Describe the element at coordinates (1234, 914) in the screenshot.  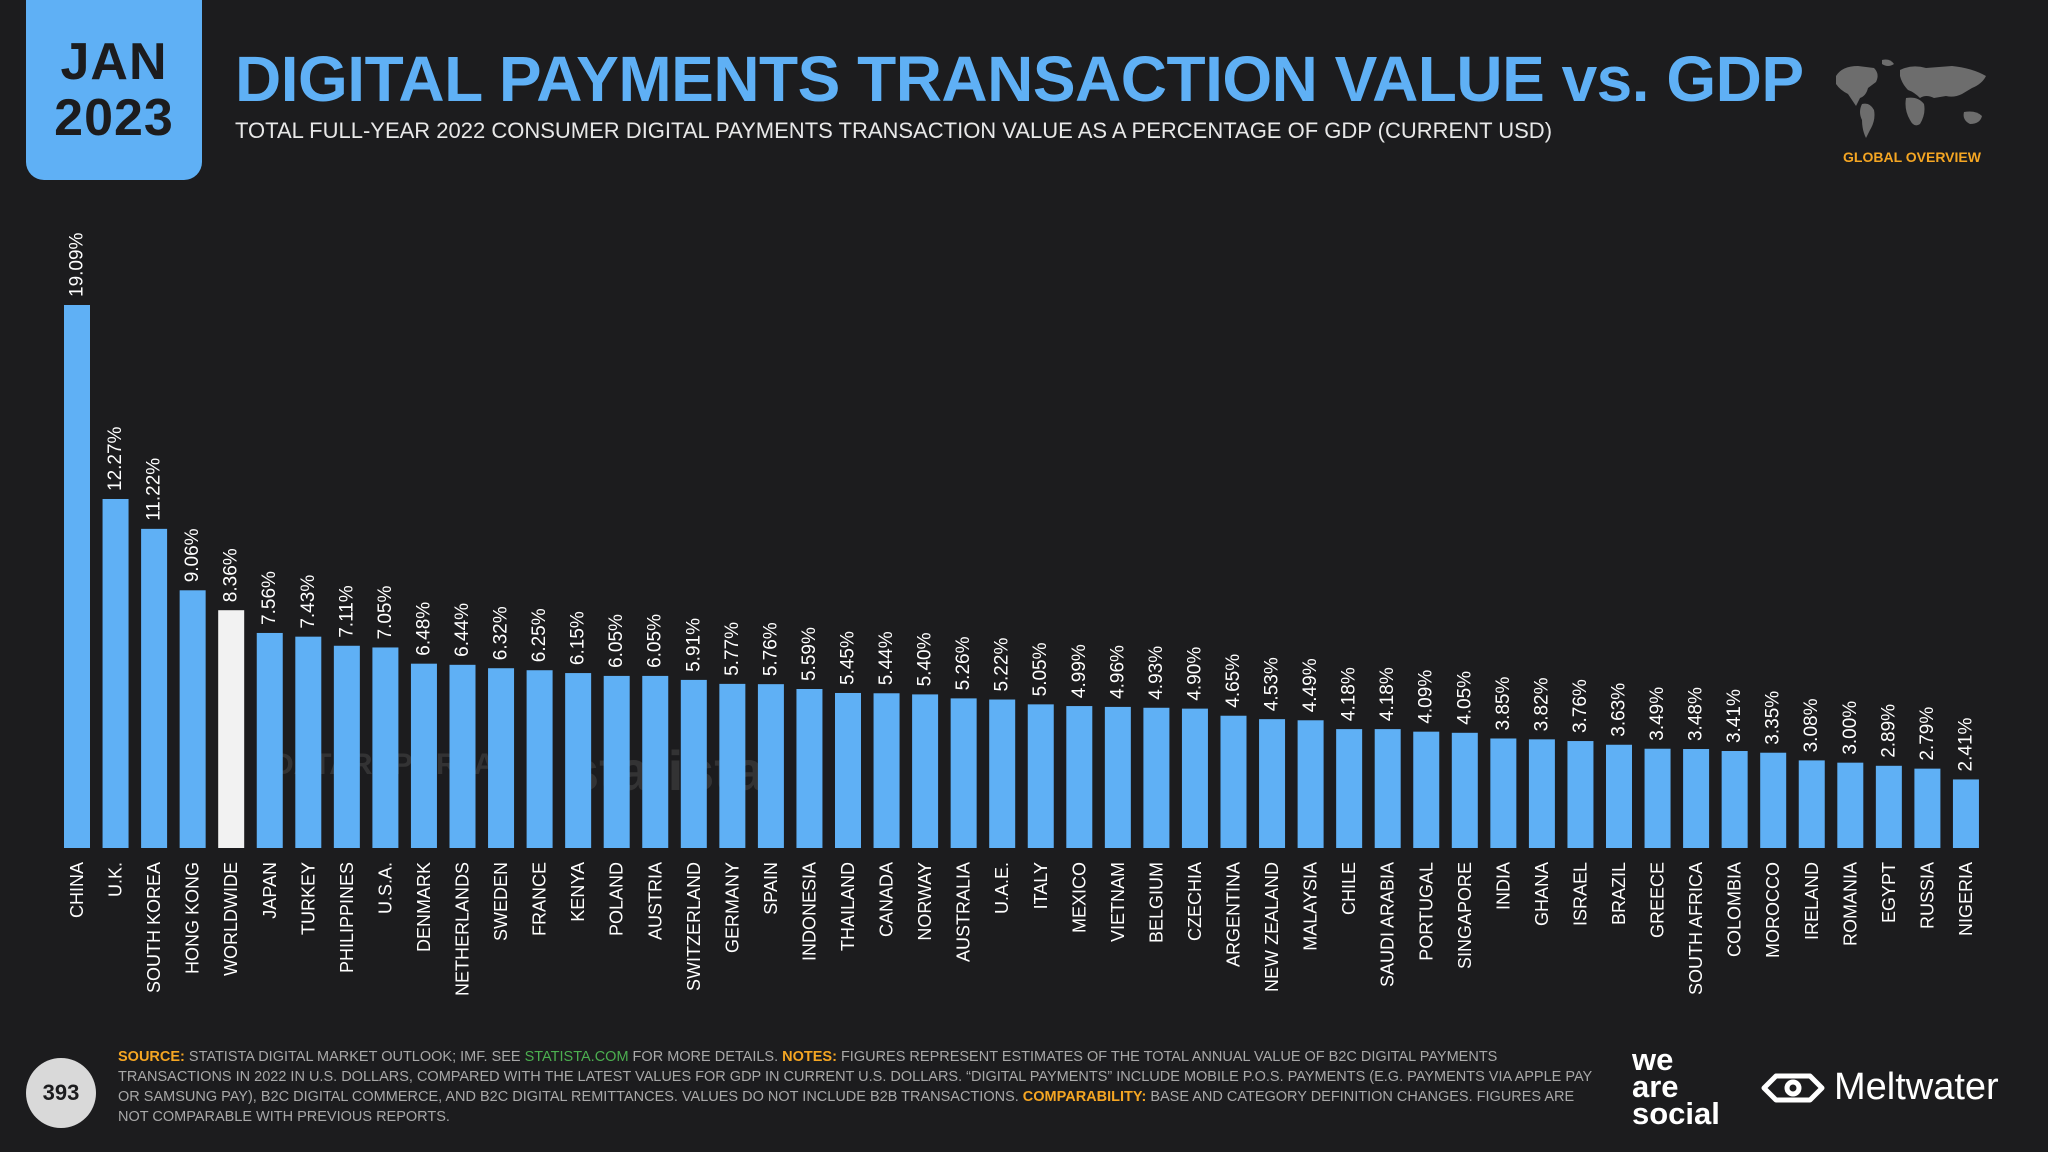
I see `category-label: ARGENTINA` at that location.